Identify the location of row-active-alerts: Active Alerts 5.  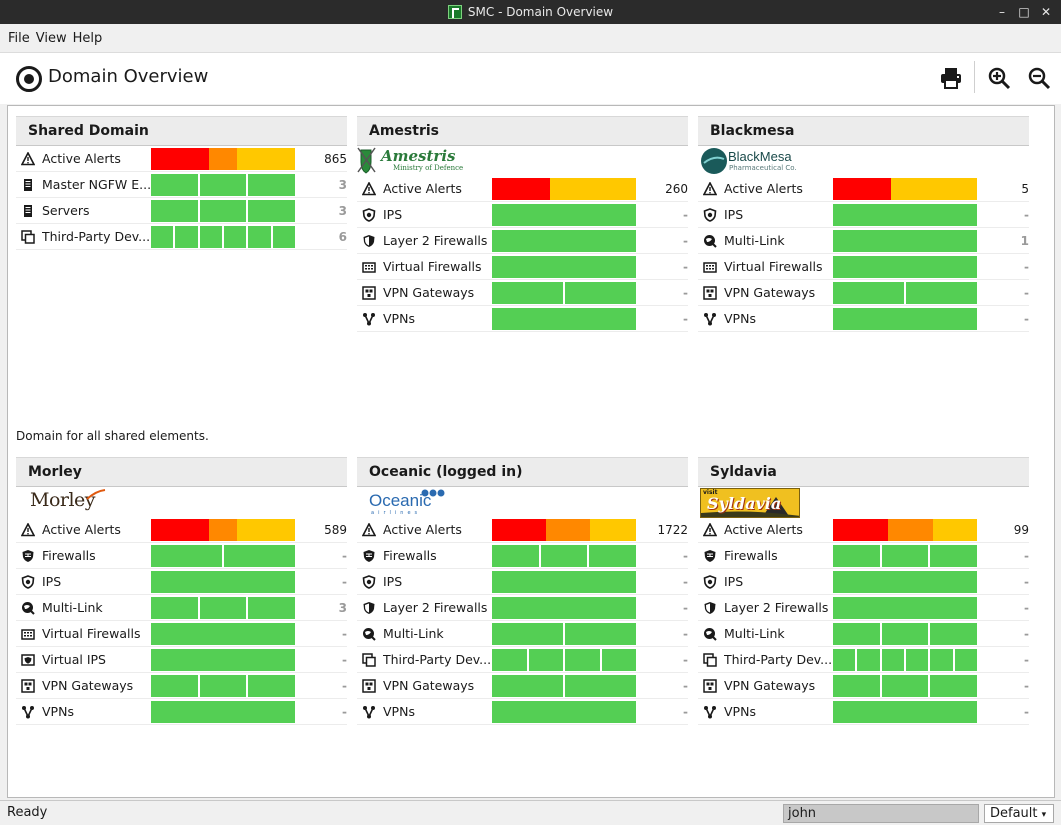
(863, 189).